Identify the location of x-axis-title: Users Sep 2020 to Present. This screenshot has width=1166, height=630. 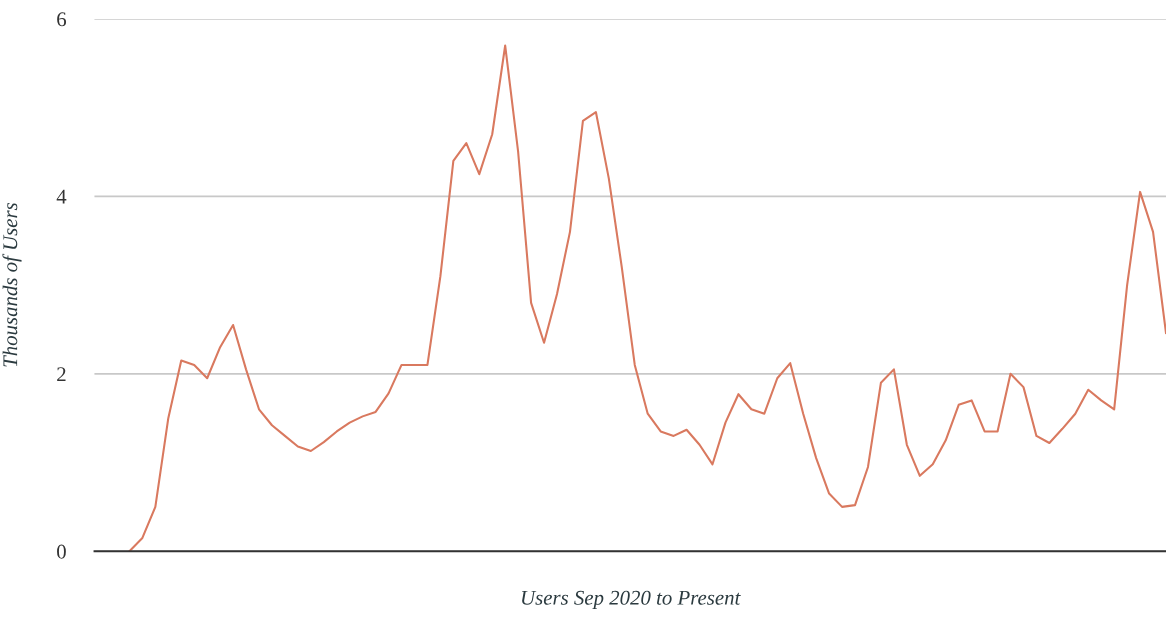
(631, 600).